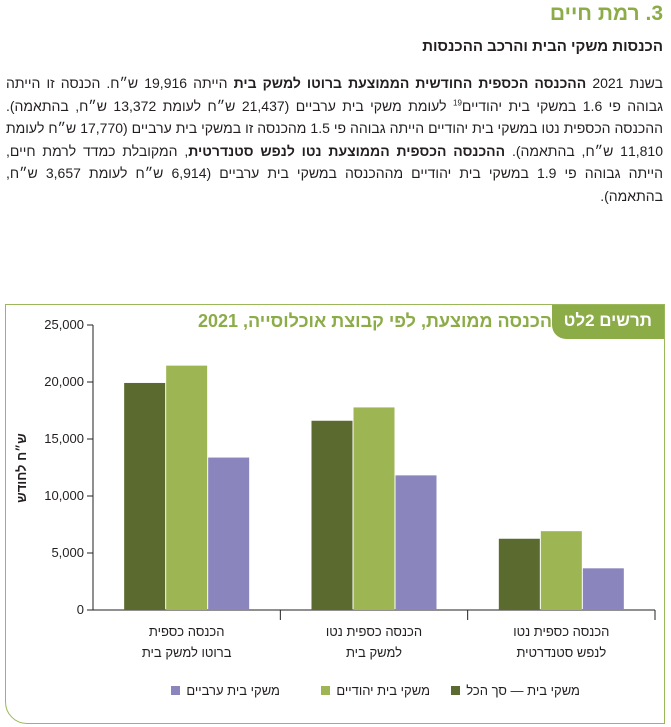 Image resolution: width=671 pixels, height=727 pixels. Describe the element at coordinates (187, 652) in the screenshot. I see `category-label: ברוטו למשק בית` at that location.